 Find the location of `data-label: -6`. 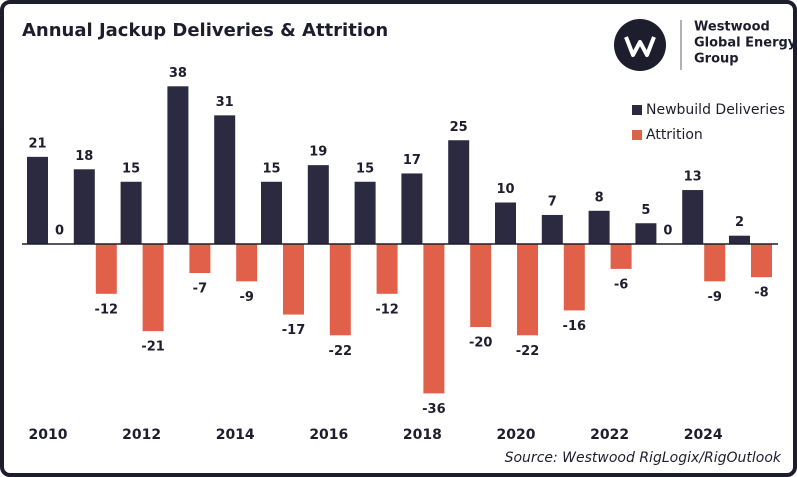

data-label: -6 is located at coordinates (621, 284).